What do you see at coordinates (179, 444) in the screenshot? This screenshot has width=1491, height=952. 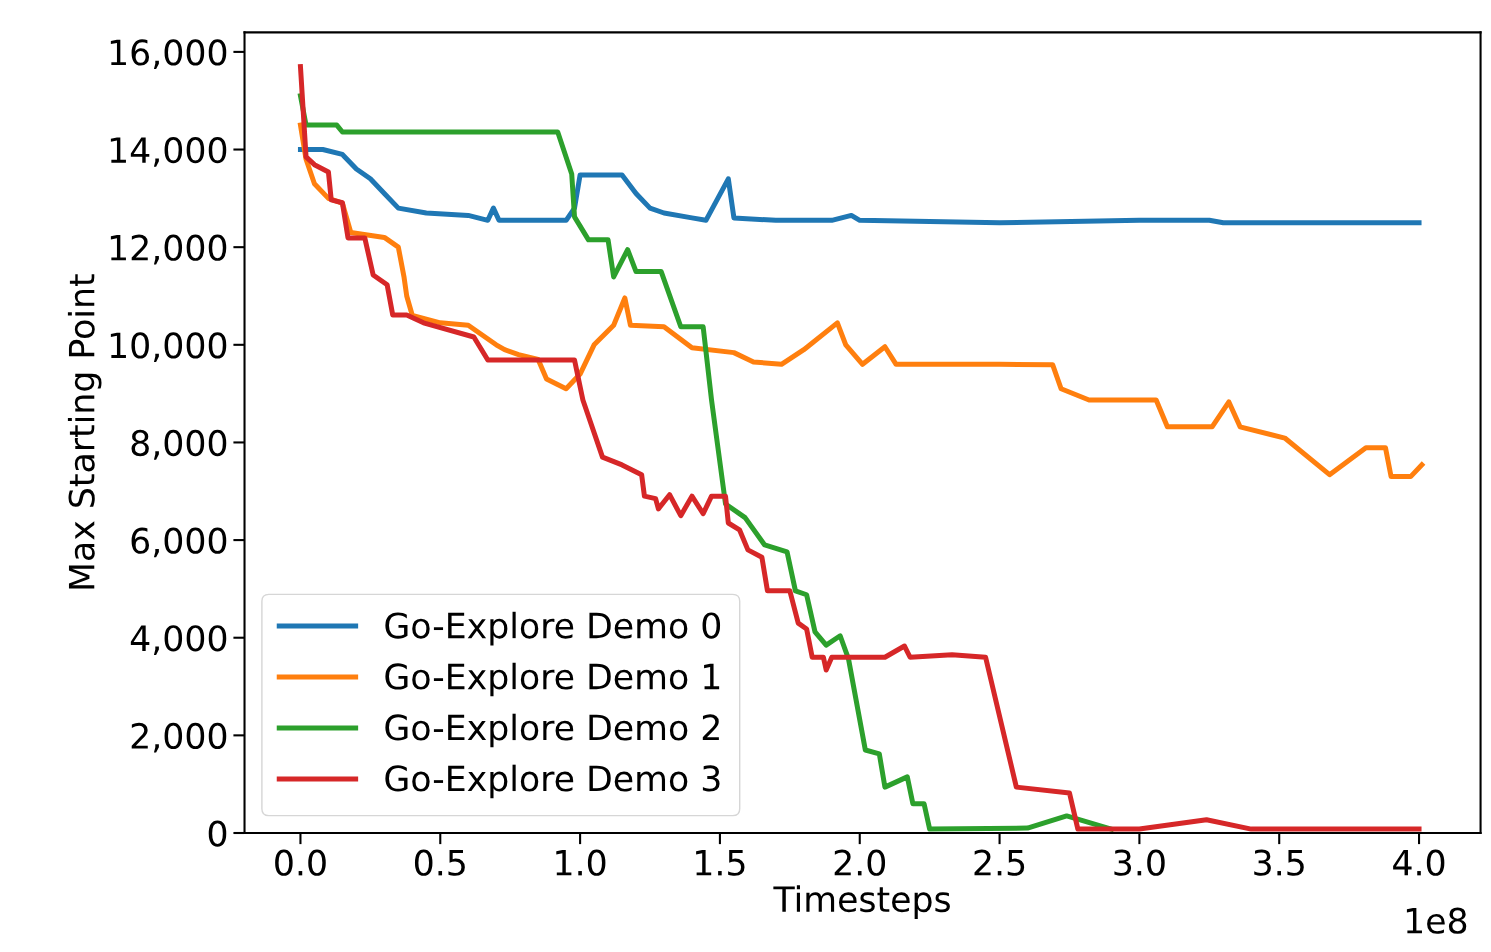 I see `y-tick-label: 8,000` at bounding box center [179, 444].